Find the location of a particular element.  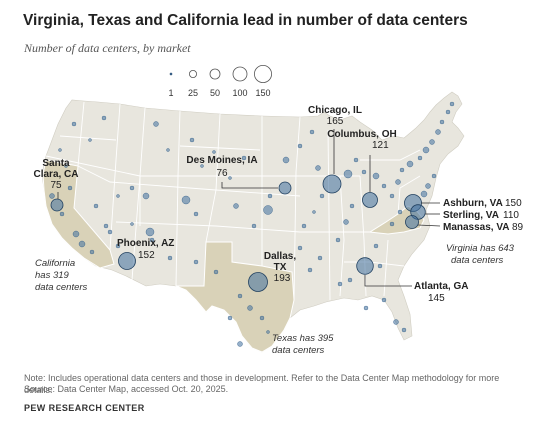

label-santaclara-line2: Clara, CA is located at coordinates (55, 174).